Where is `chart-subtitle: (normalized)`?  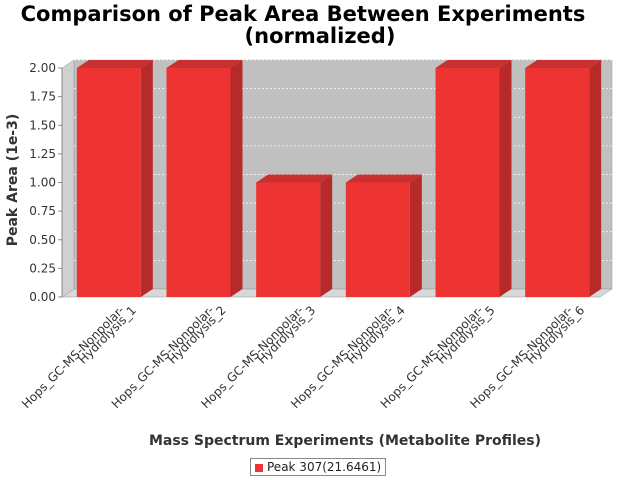 chart-subtitle: (normalized) is located at coordinates (320, 36).